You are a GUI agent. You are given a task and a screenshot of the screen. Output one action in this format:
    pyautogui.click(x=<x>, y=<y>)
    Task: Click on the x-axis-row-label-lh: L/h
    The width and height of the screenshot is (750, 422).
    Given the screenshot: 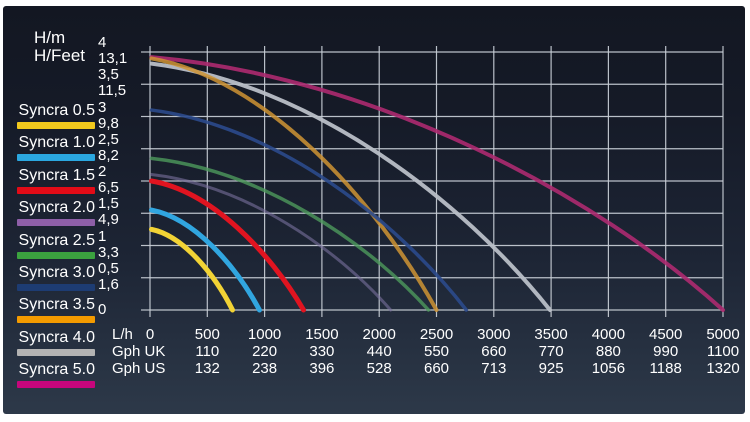 What is the action you would take?
    pyautogui.click(x=122, y=334)
    